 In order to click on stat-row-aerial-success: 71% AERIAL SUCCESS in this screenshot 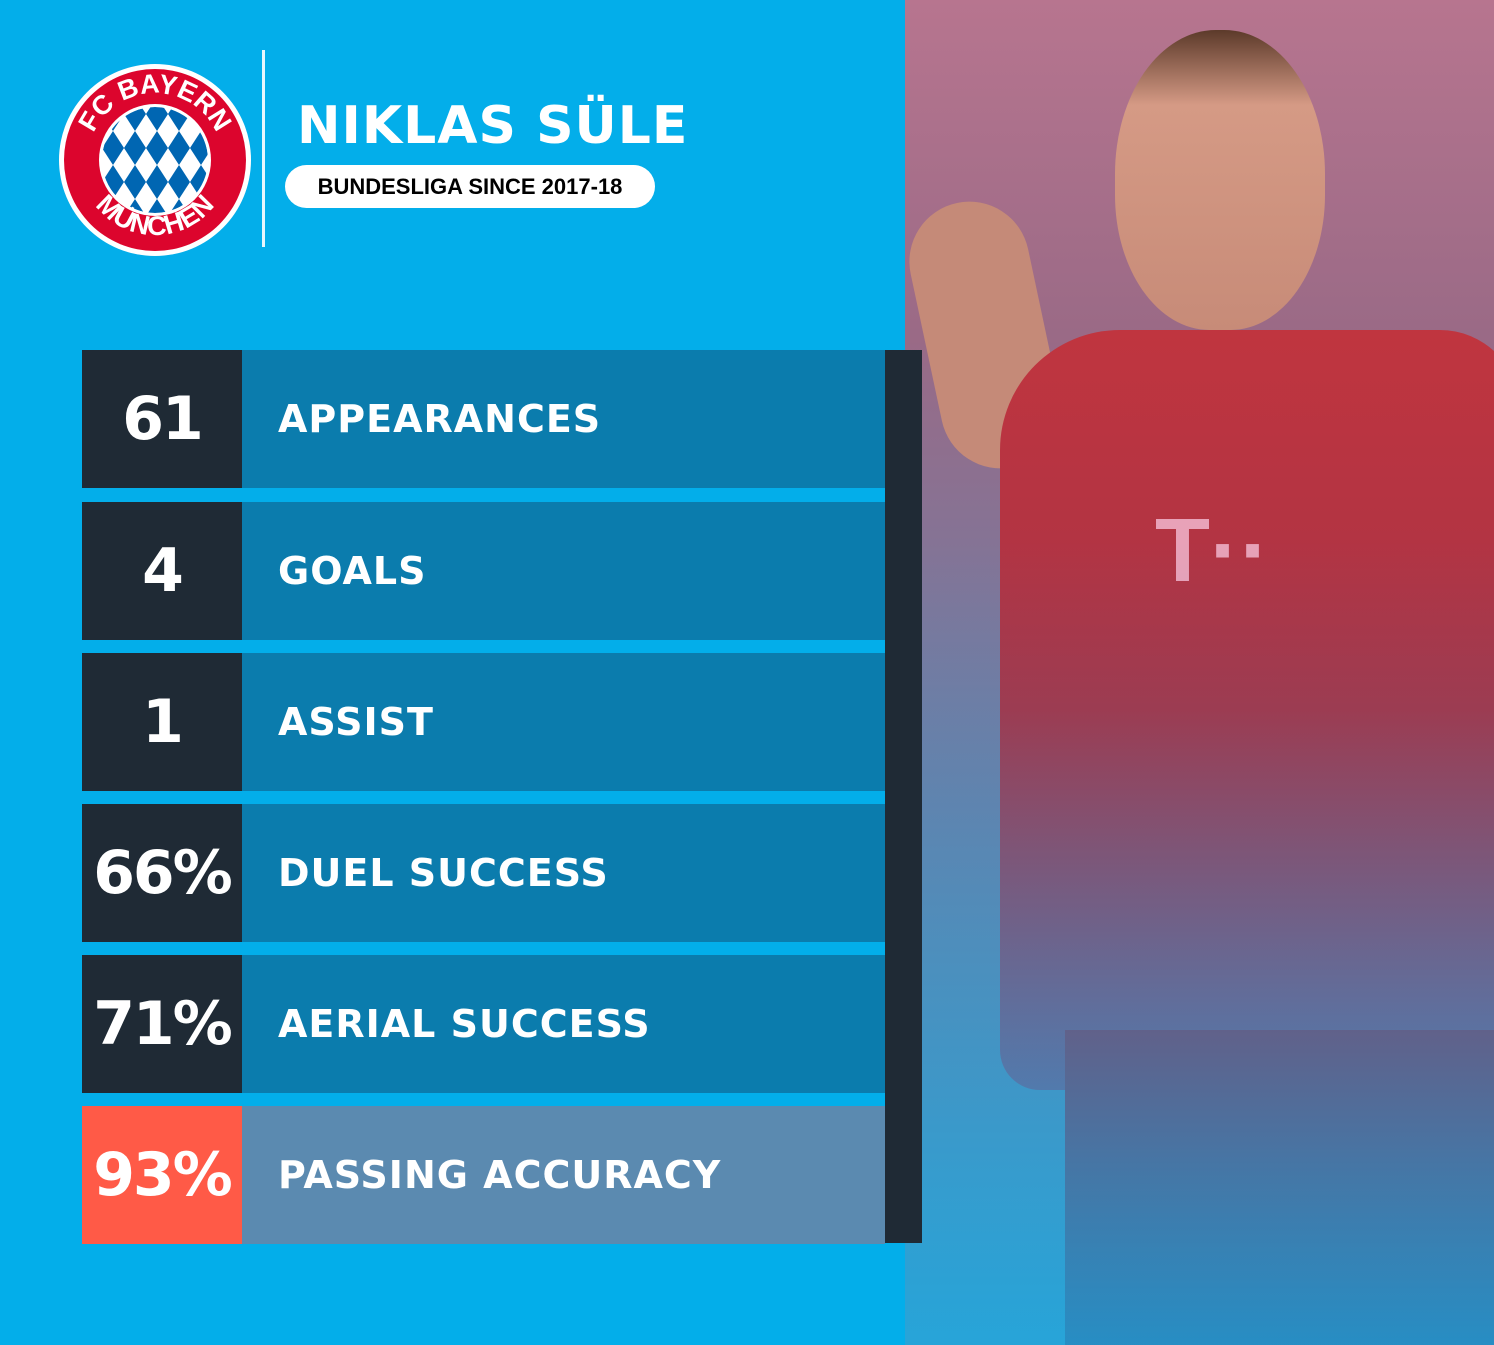, I will do `click(483, 1024)`.